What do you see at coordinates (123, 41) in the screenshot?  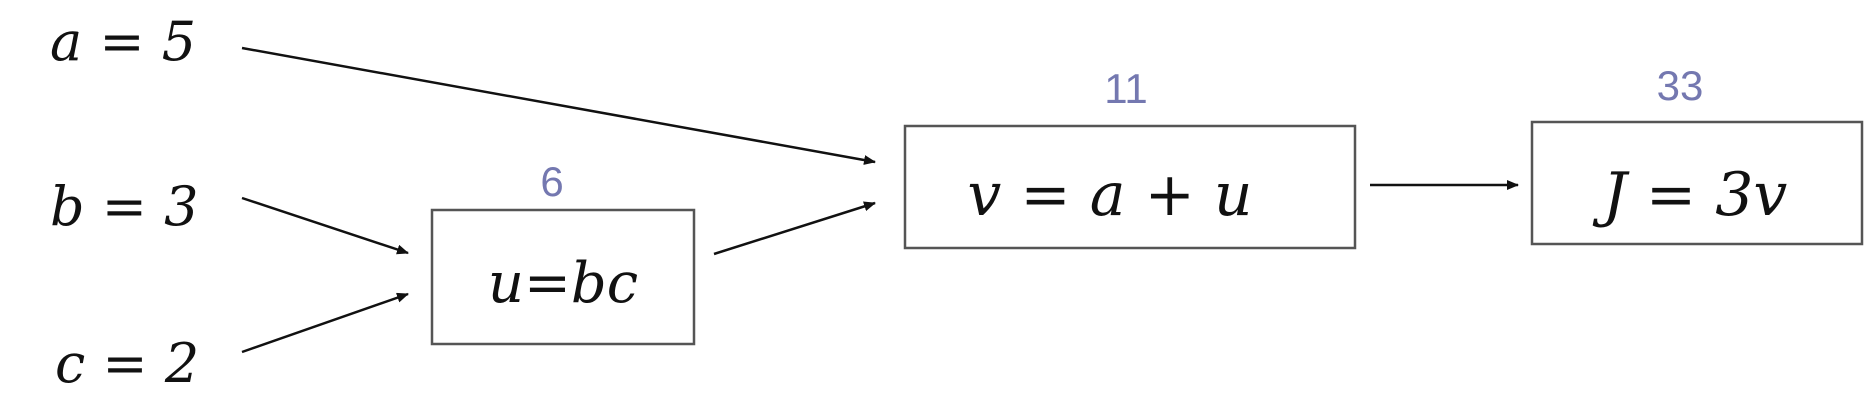 I see `input-a-label: a = 5` at bounding box center [123, 41].